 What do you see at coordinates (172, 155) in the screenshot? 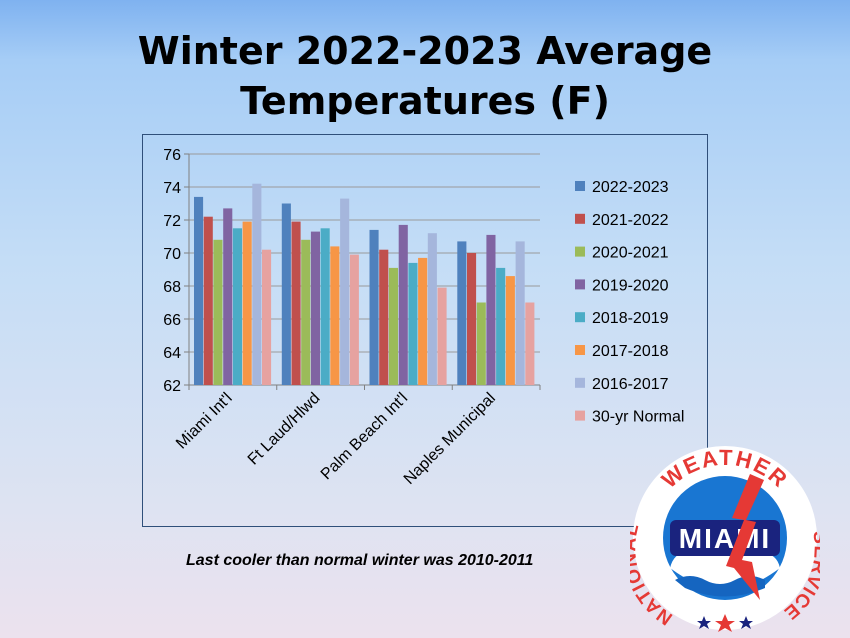
I see `y-tick-label: 76` at bounding box center [172, 155].